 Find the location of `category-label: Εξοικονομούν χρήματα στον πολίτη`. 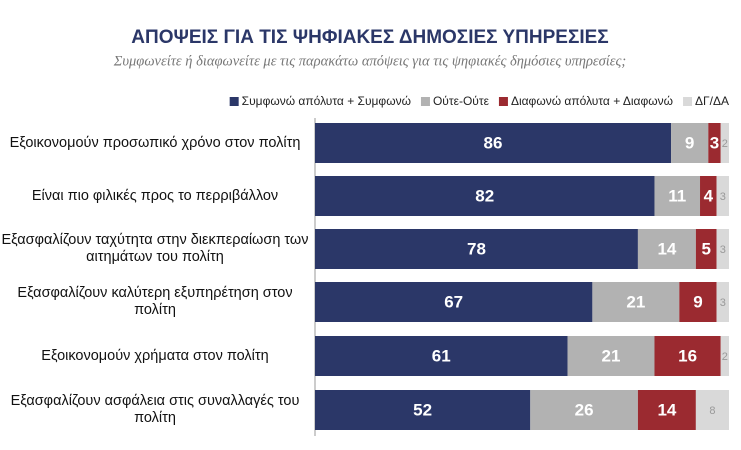

category-label: Εξοικονομούν χρήματα στον πολίτη is located at coordinates (155, 355).